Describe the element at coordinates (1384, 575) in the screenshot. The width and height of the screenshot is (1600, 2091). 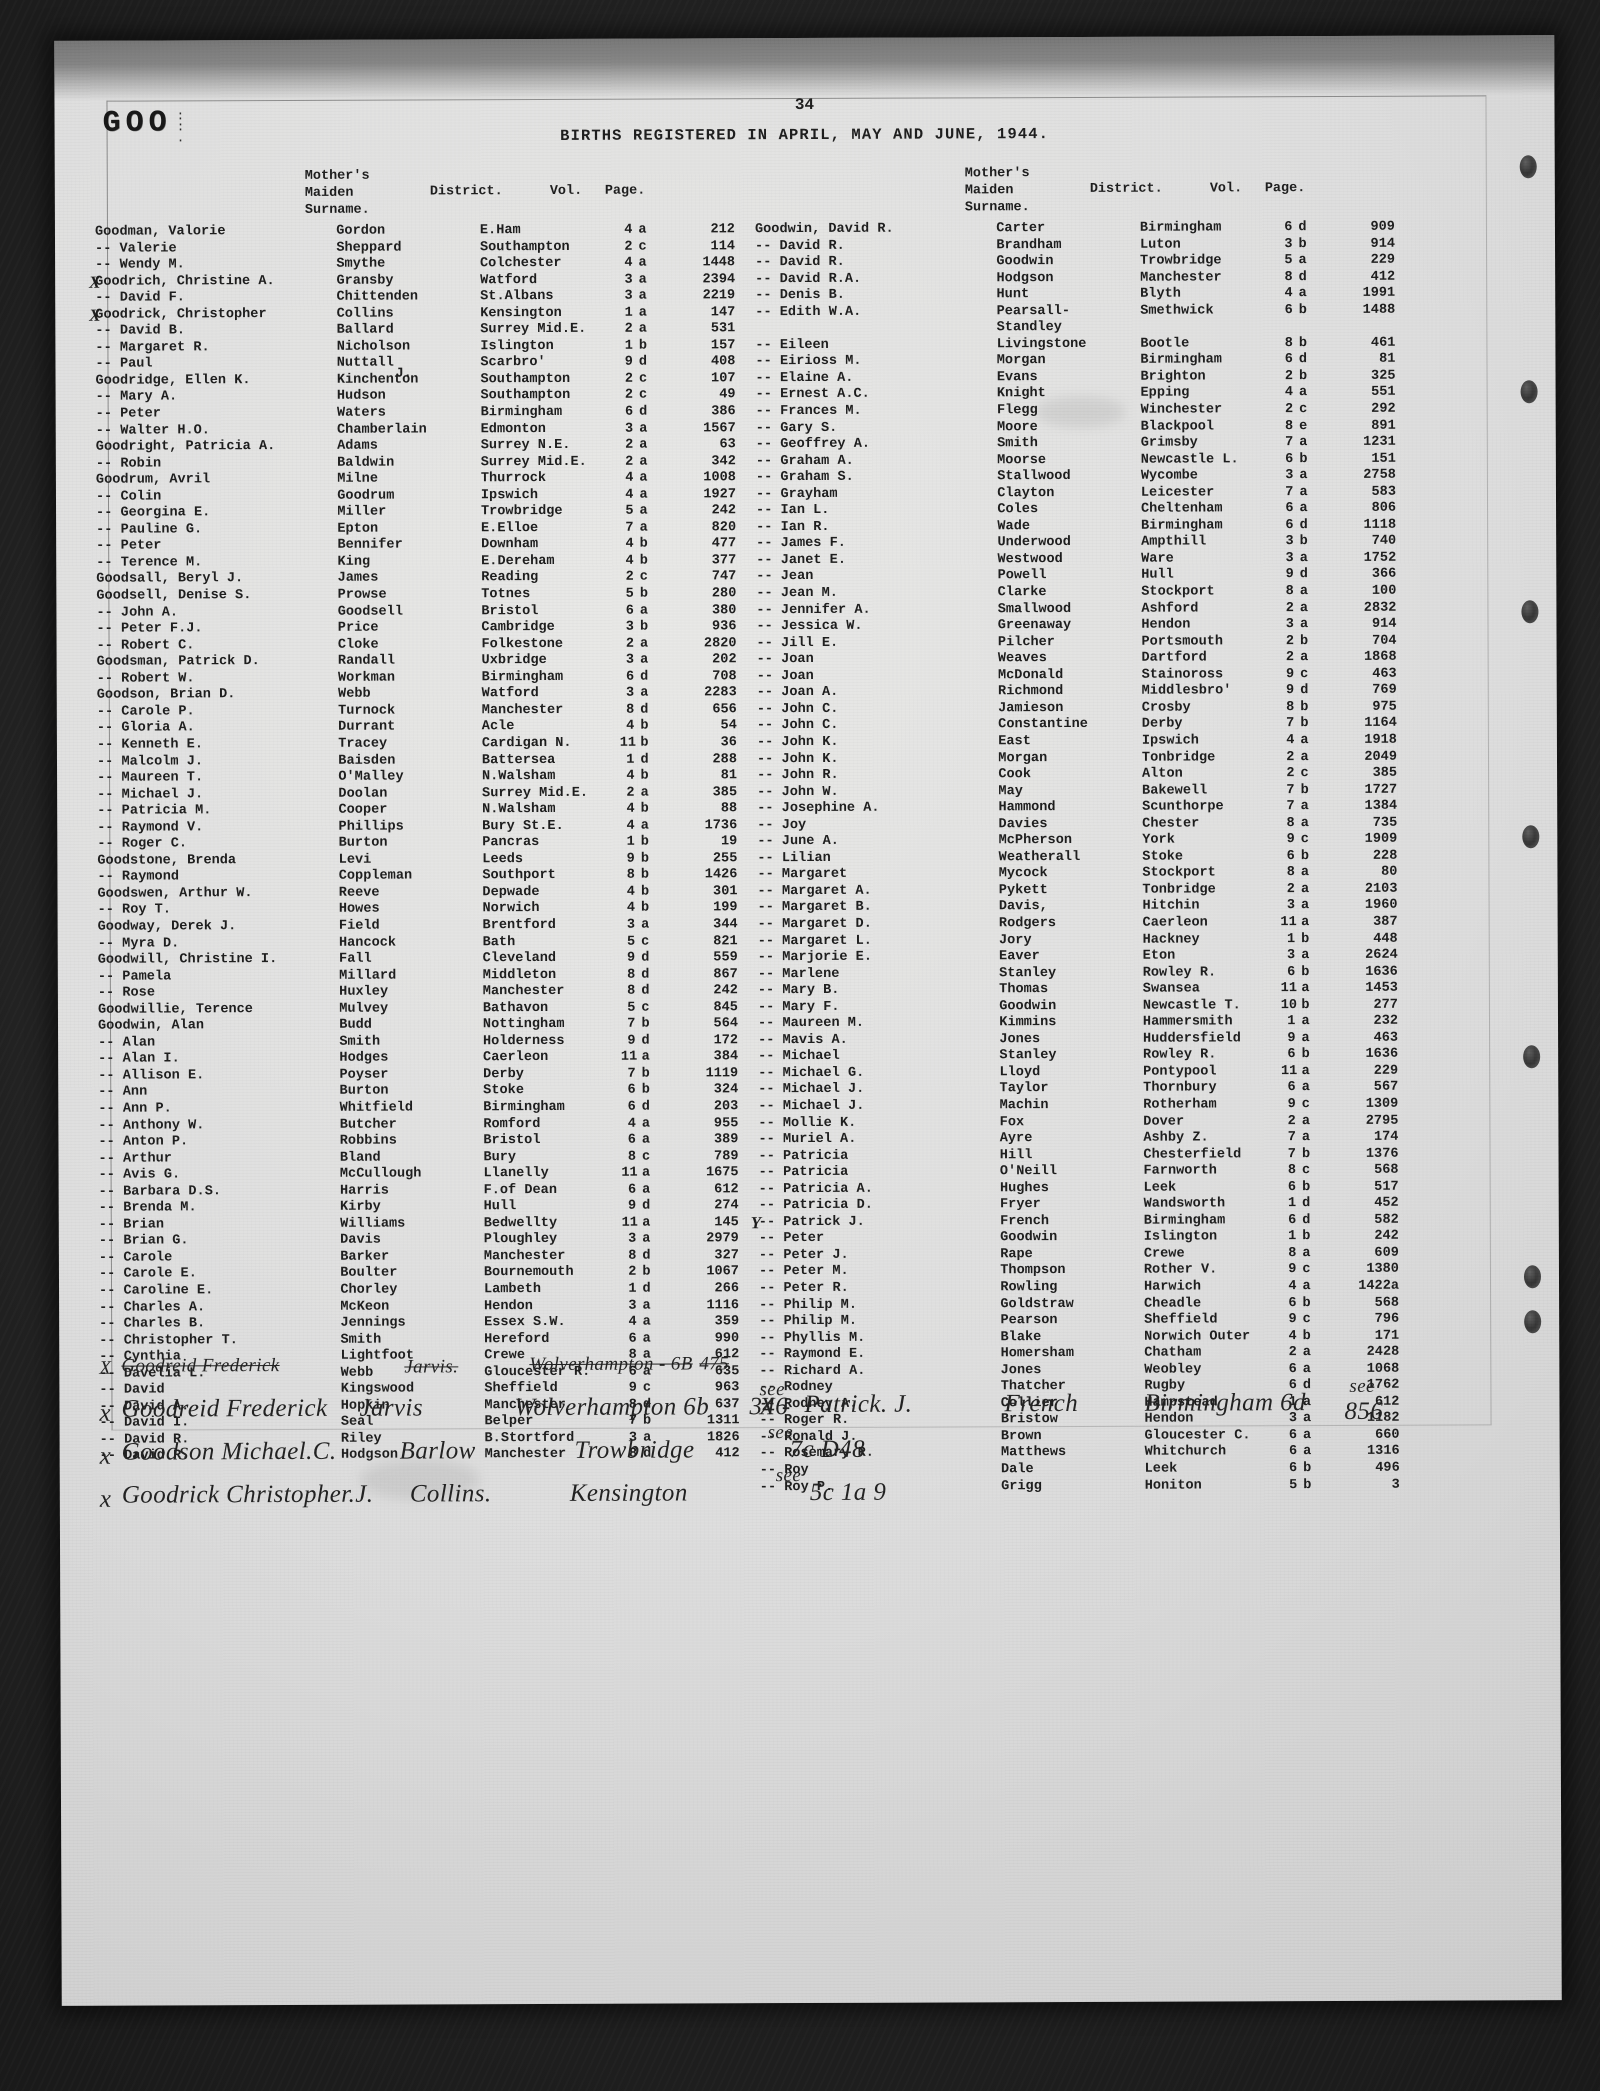
I see `entry-page: 366` at that location.